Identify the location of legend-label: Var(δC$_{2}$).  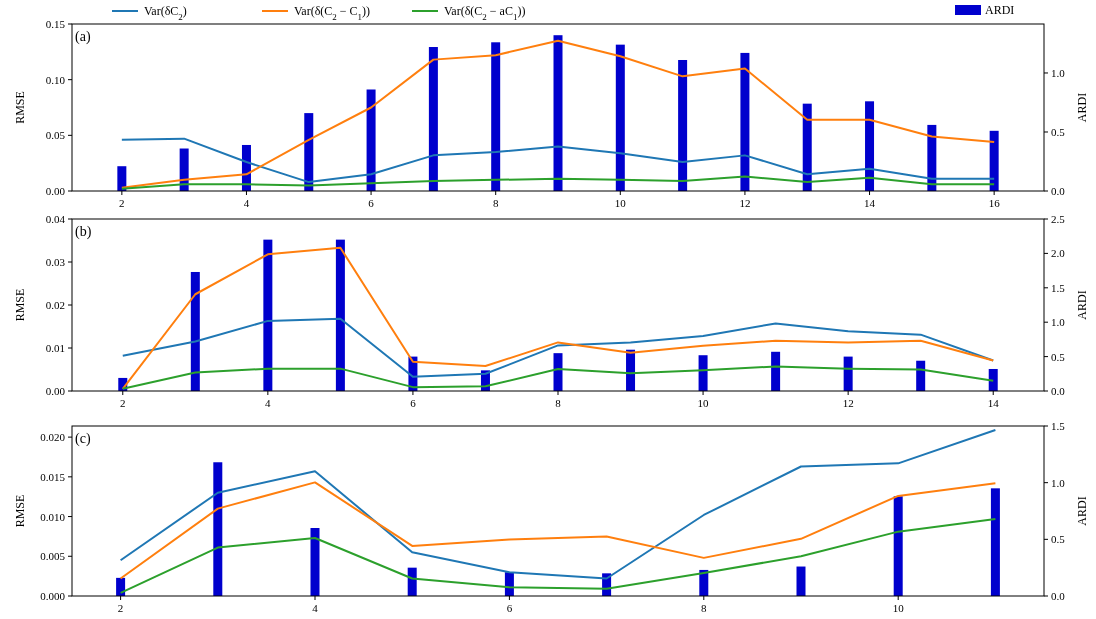
(165, 13).